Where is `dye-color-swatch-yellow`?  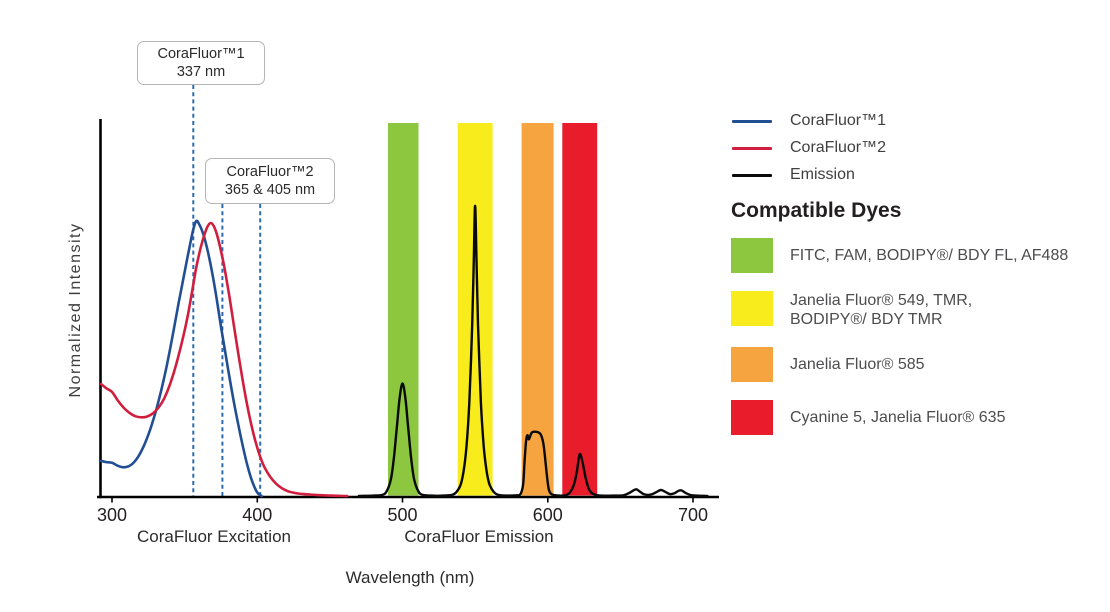
dye-color-swatch-yellow is located at coordinates (752, 308).